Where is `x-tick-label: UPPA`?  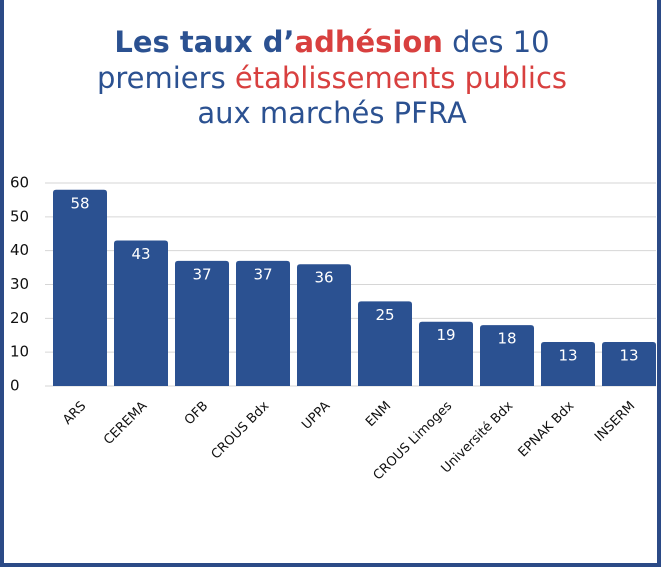
x-tick-label: UPPA is located at coordinates (316, 416).